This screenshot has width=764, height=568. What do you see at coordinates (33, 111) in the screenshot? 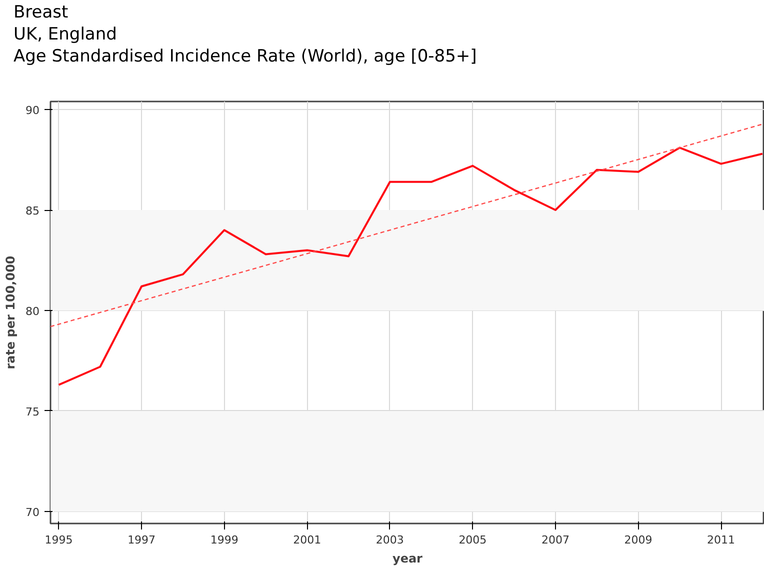
I see `y-tick-label: 90` at bounding box center [33, 111].